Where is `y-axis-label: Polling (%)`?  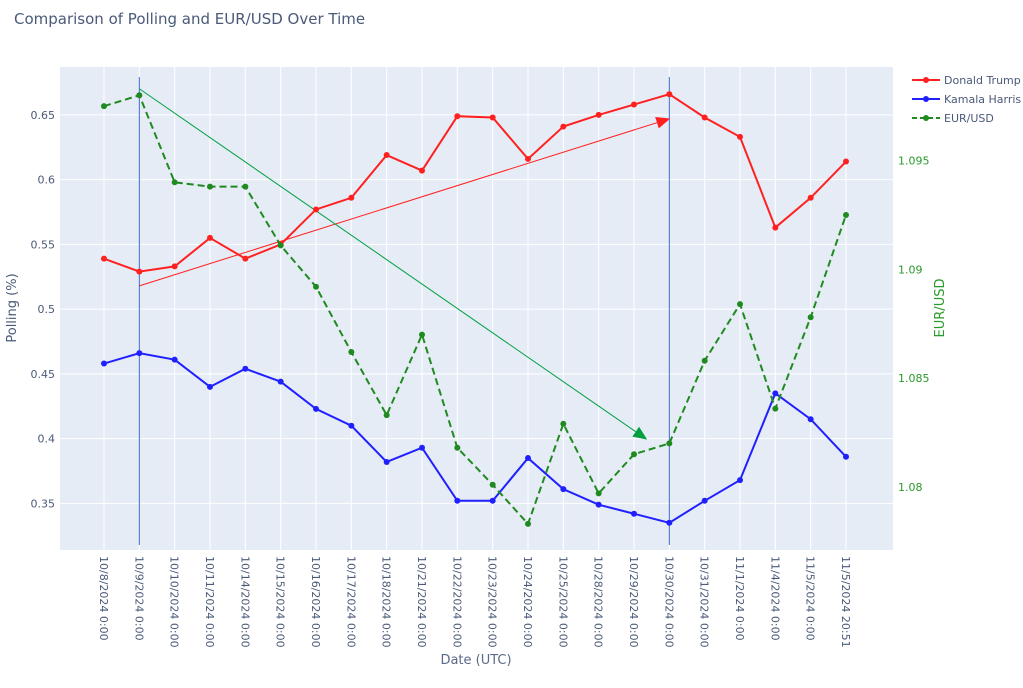
y-axis-label: Polling (%) is located at coordinates (12, 307).